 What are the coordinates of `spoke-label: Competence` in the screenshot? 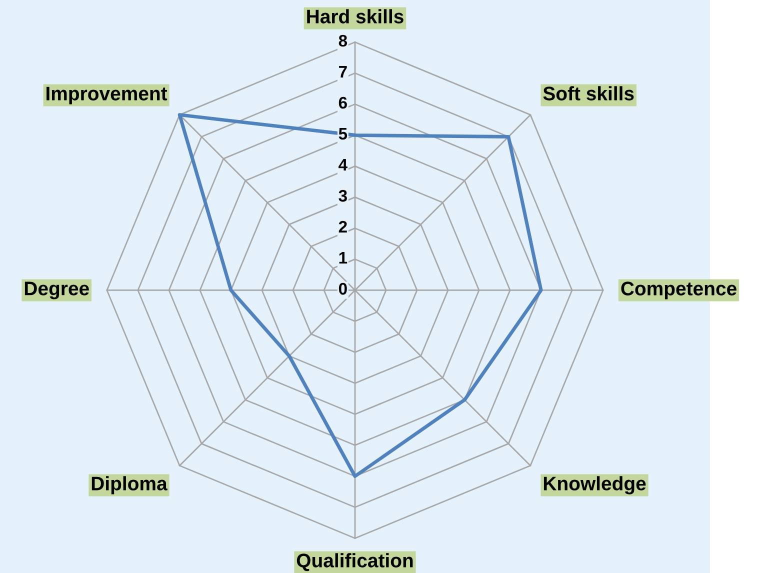 It's located at (678, 291).